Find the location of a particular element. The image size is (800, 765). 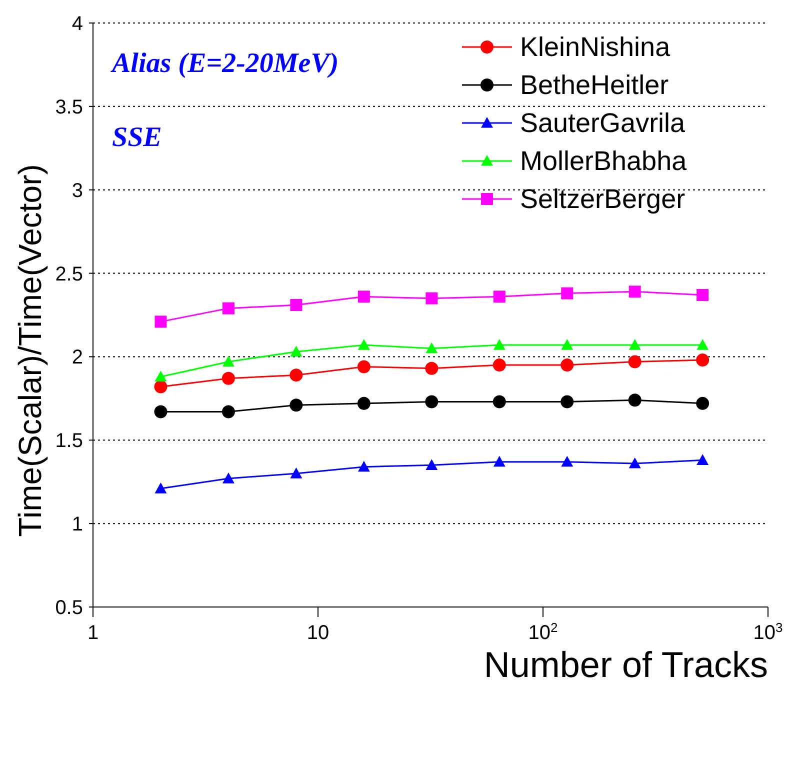

legend-label: SauterGavrila is located at coordinates (603, 123).